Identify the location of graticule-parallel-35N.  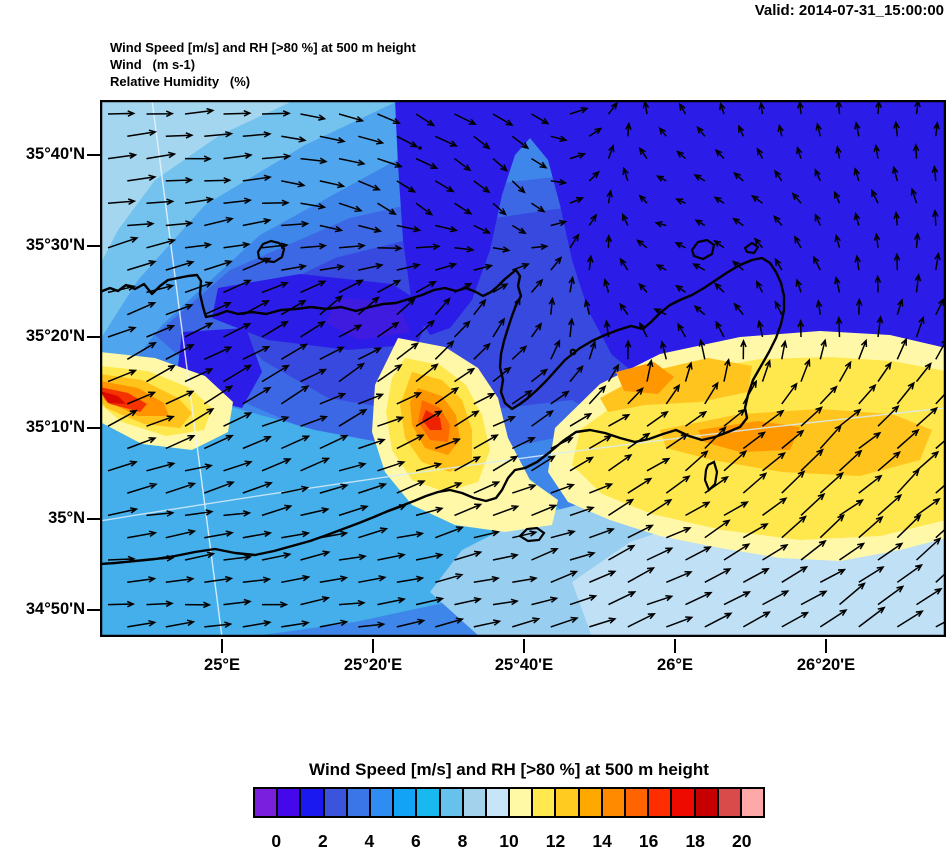
(523, 464).